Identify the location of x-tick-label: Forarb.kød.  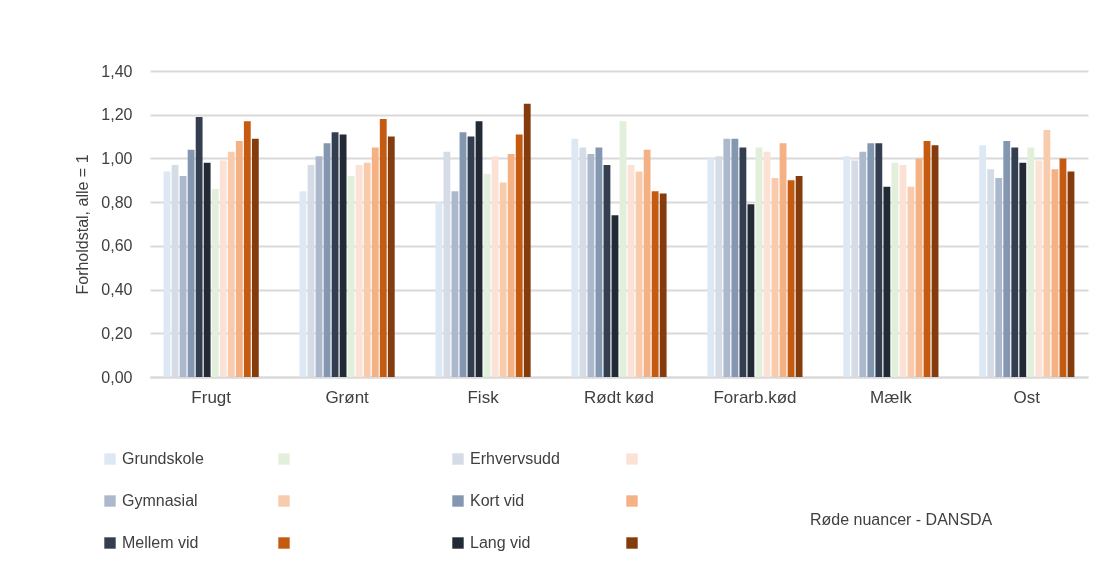
(755, 397).